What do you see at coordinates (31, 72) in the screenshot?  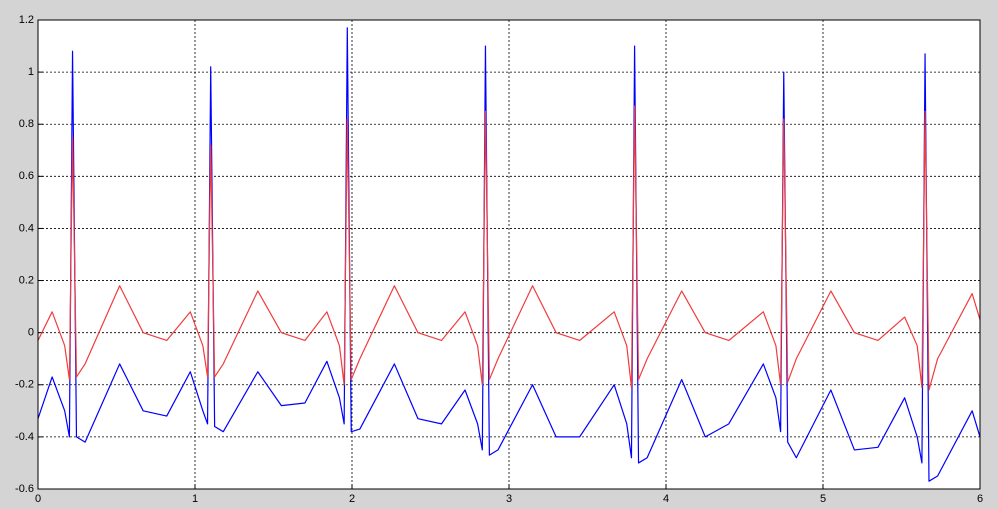 I see `y-tick-label: 1` at bounding box center [31, 72].